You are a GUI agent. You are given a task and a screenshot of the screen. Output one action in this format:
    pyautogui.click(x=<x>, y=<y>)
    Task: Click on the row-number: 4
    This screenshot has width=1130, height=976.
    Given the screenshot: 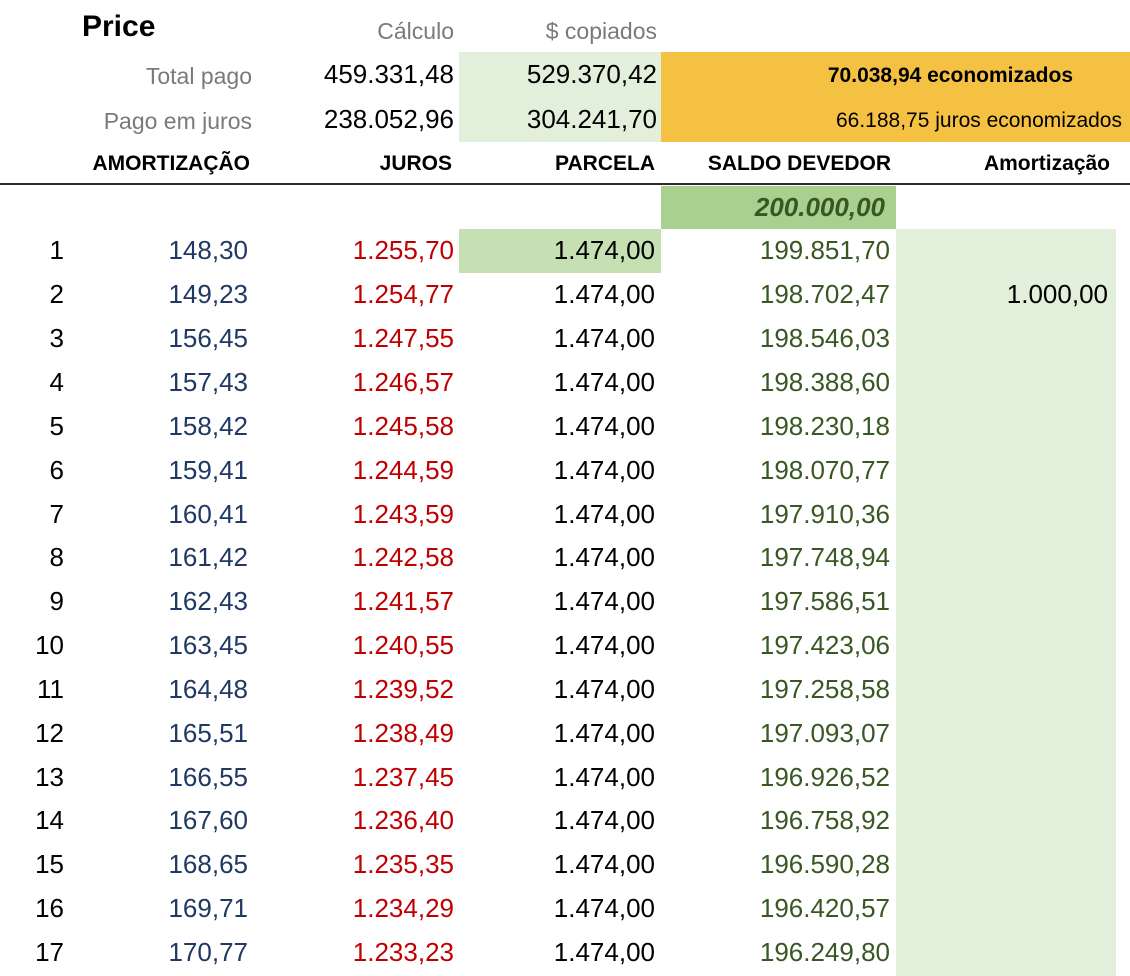 What is the action you would take?
    pyautogui.click(x=56, y=381)
    